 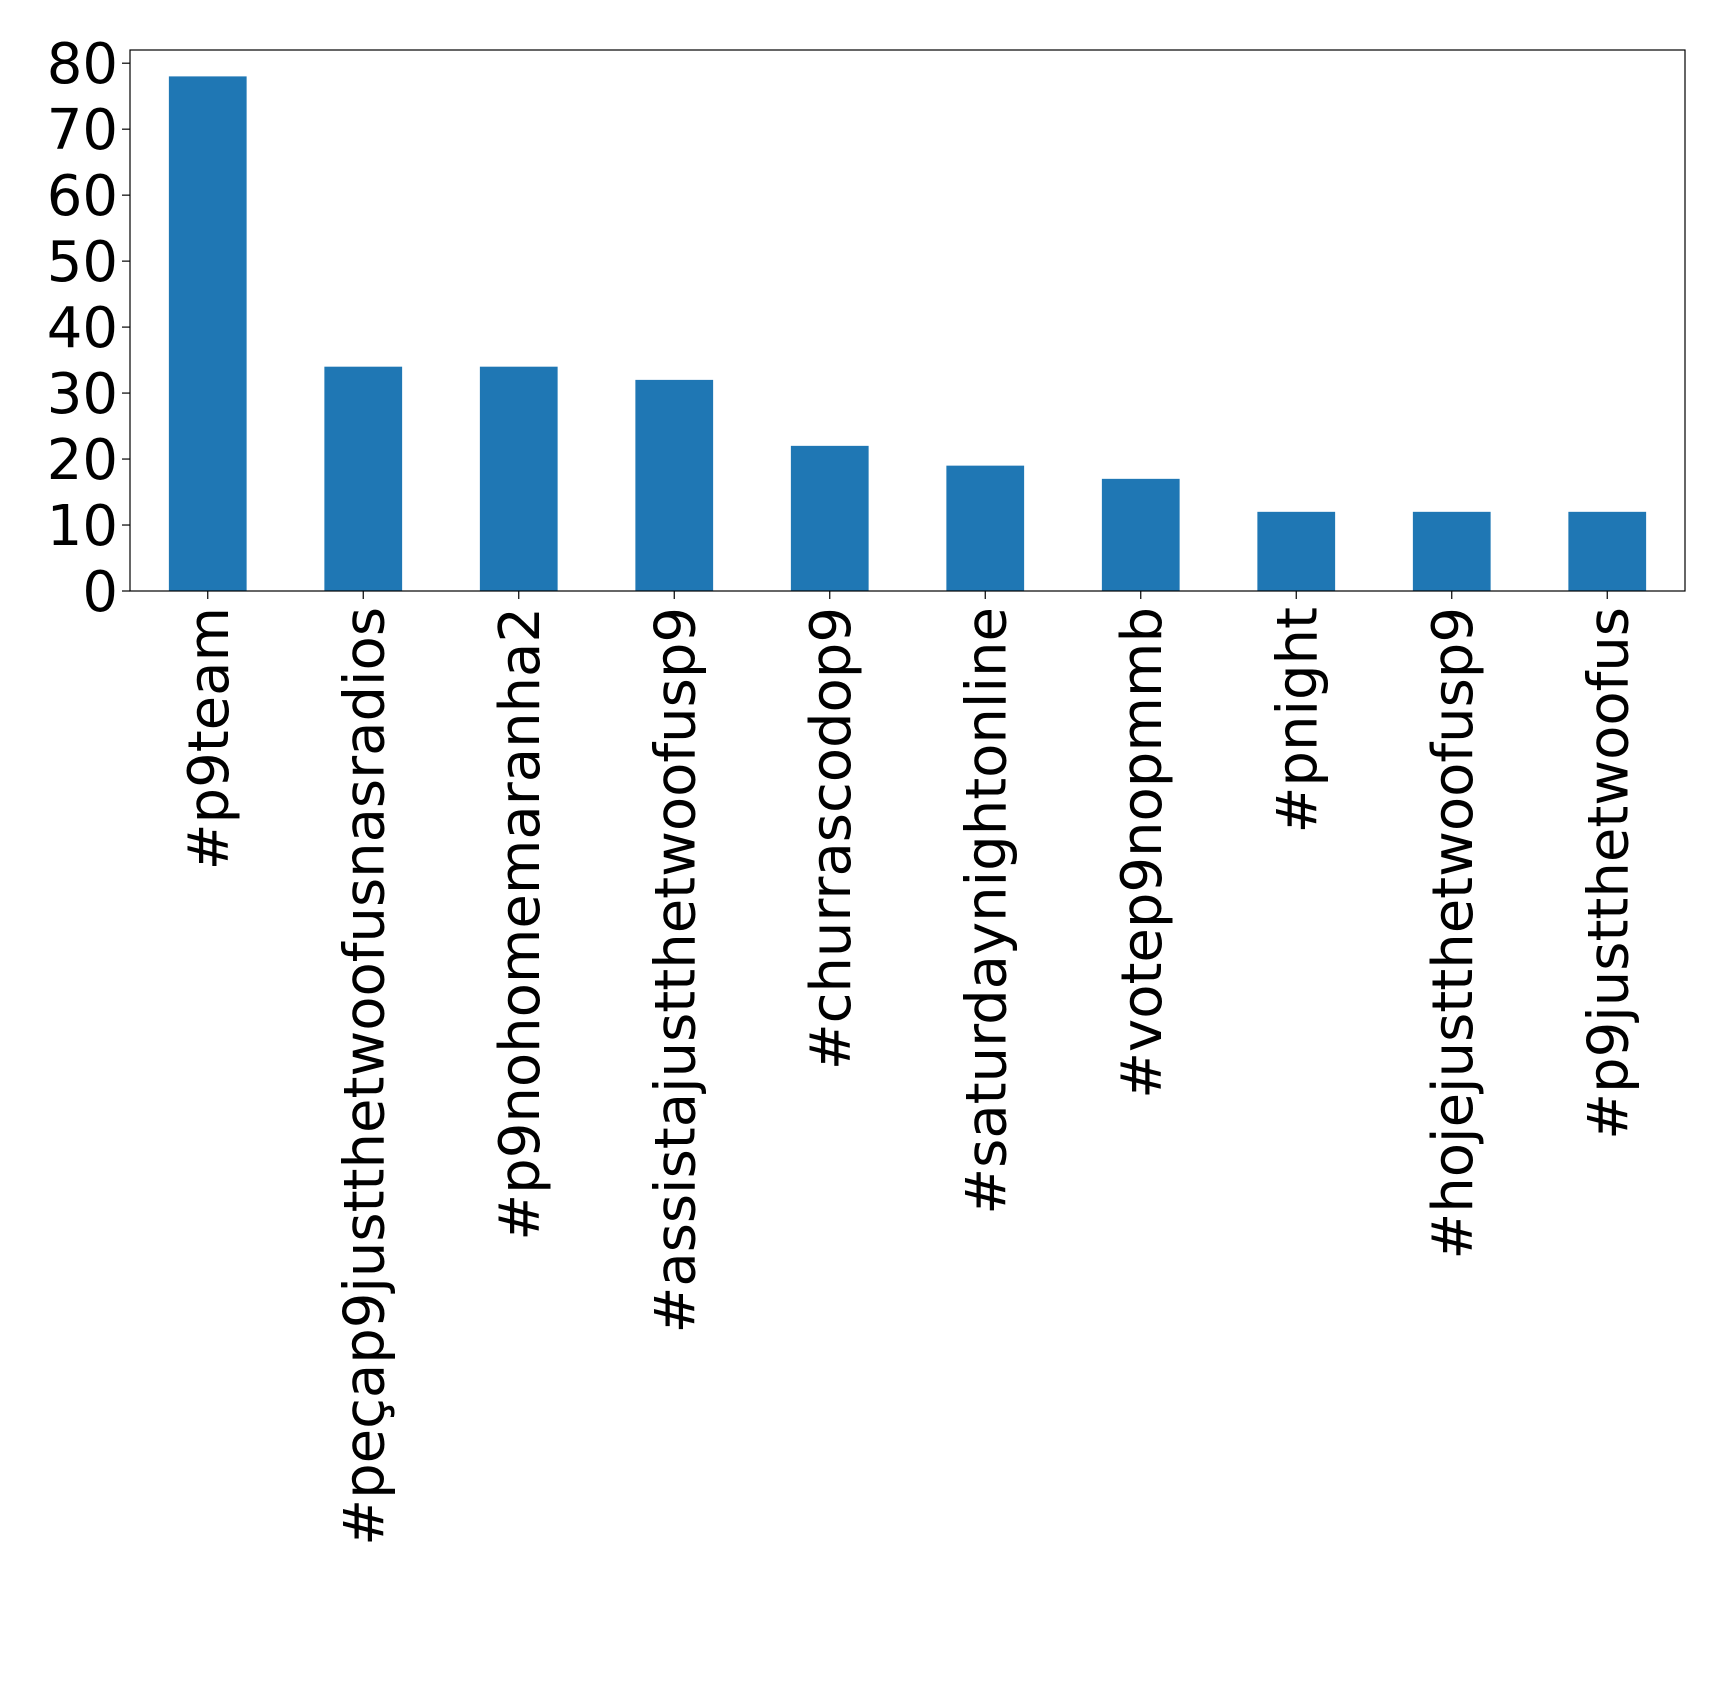 I want to click on x-tick-label: #assistajustthetwoofusp9, so click(x=675, y=970).